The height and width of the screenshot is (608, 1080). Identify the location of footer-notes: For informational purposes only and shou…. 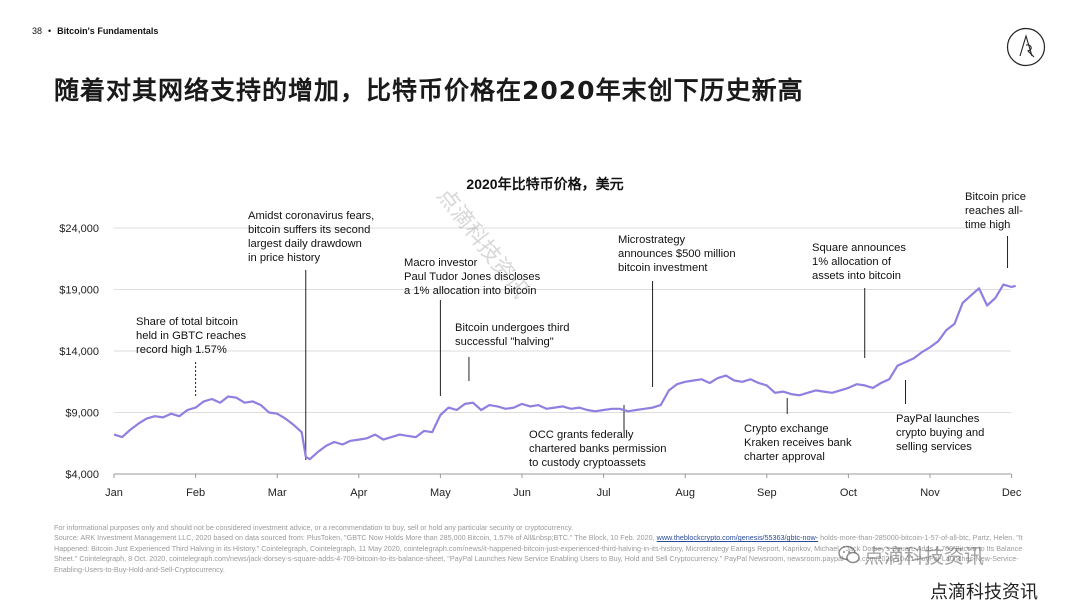
(544, 549).